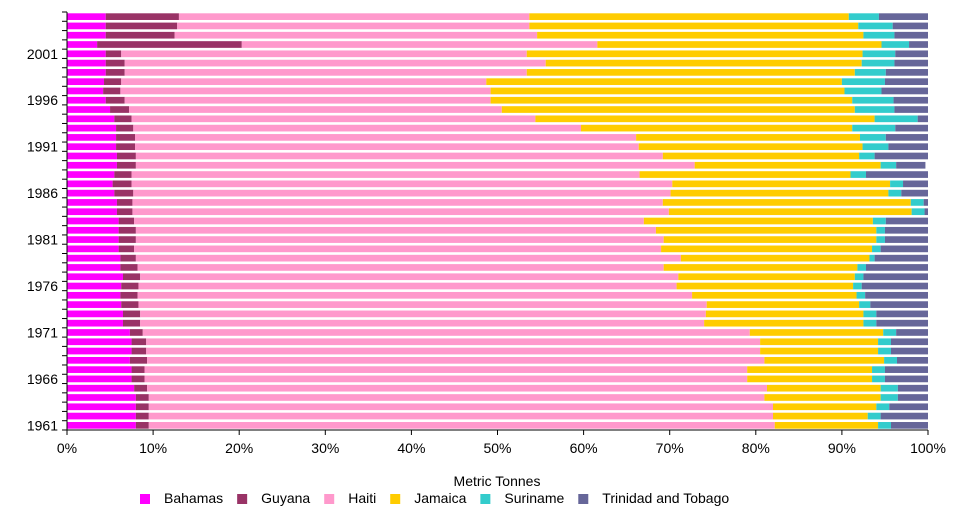 This screenshot has height=519, width=955. Describe the element at coordinates (112, 91) in the screenshot. I see `bar-segment-guyana-1997` at that location.